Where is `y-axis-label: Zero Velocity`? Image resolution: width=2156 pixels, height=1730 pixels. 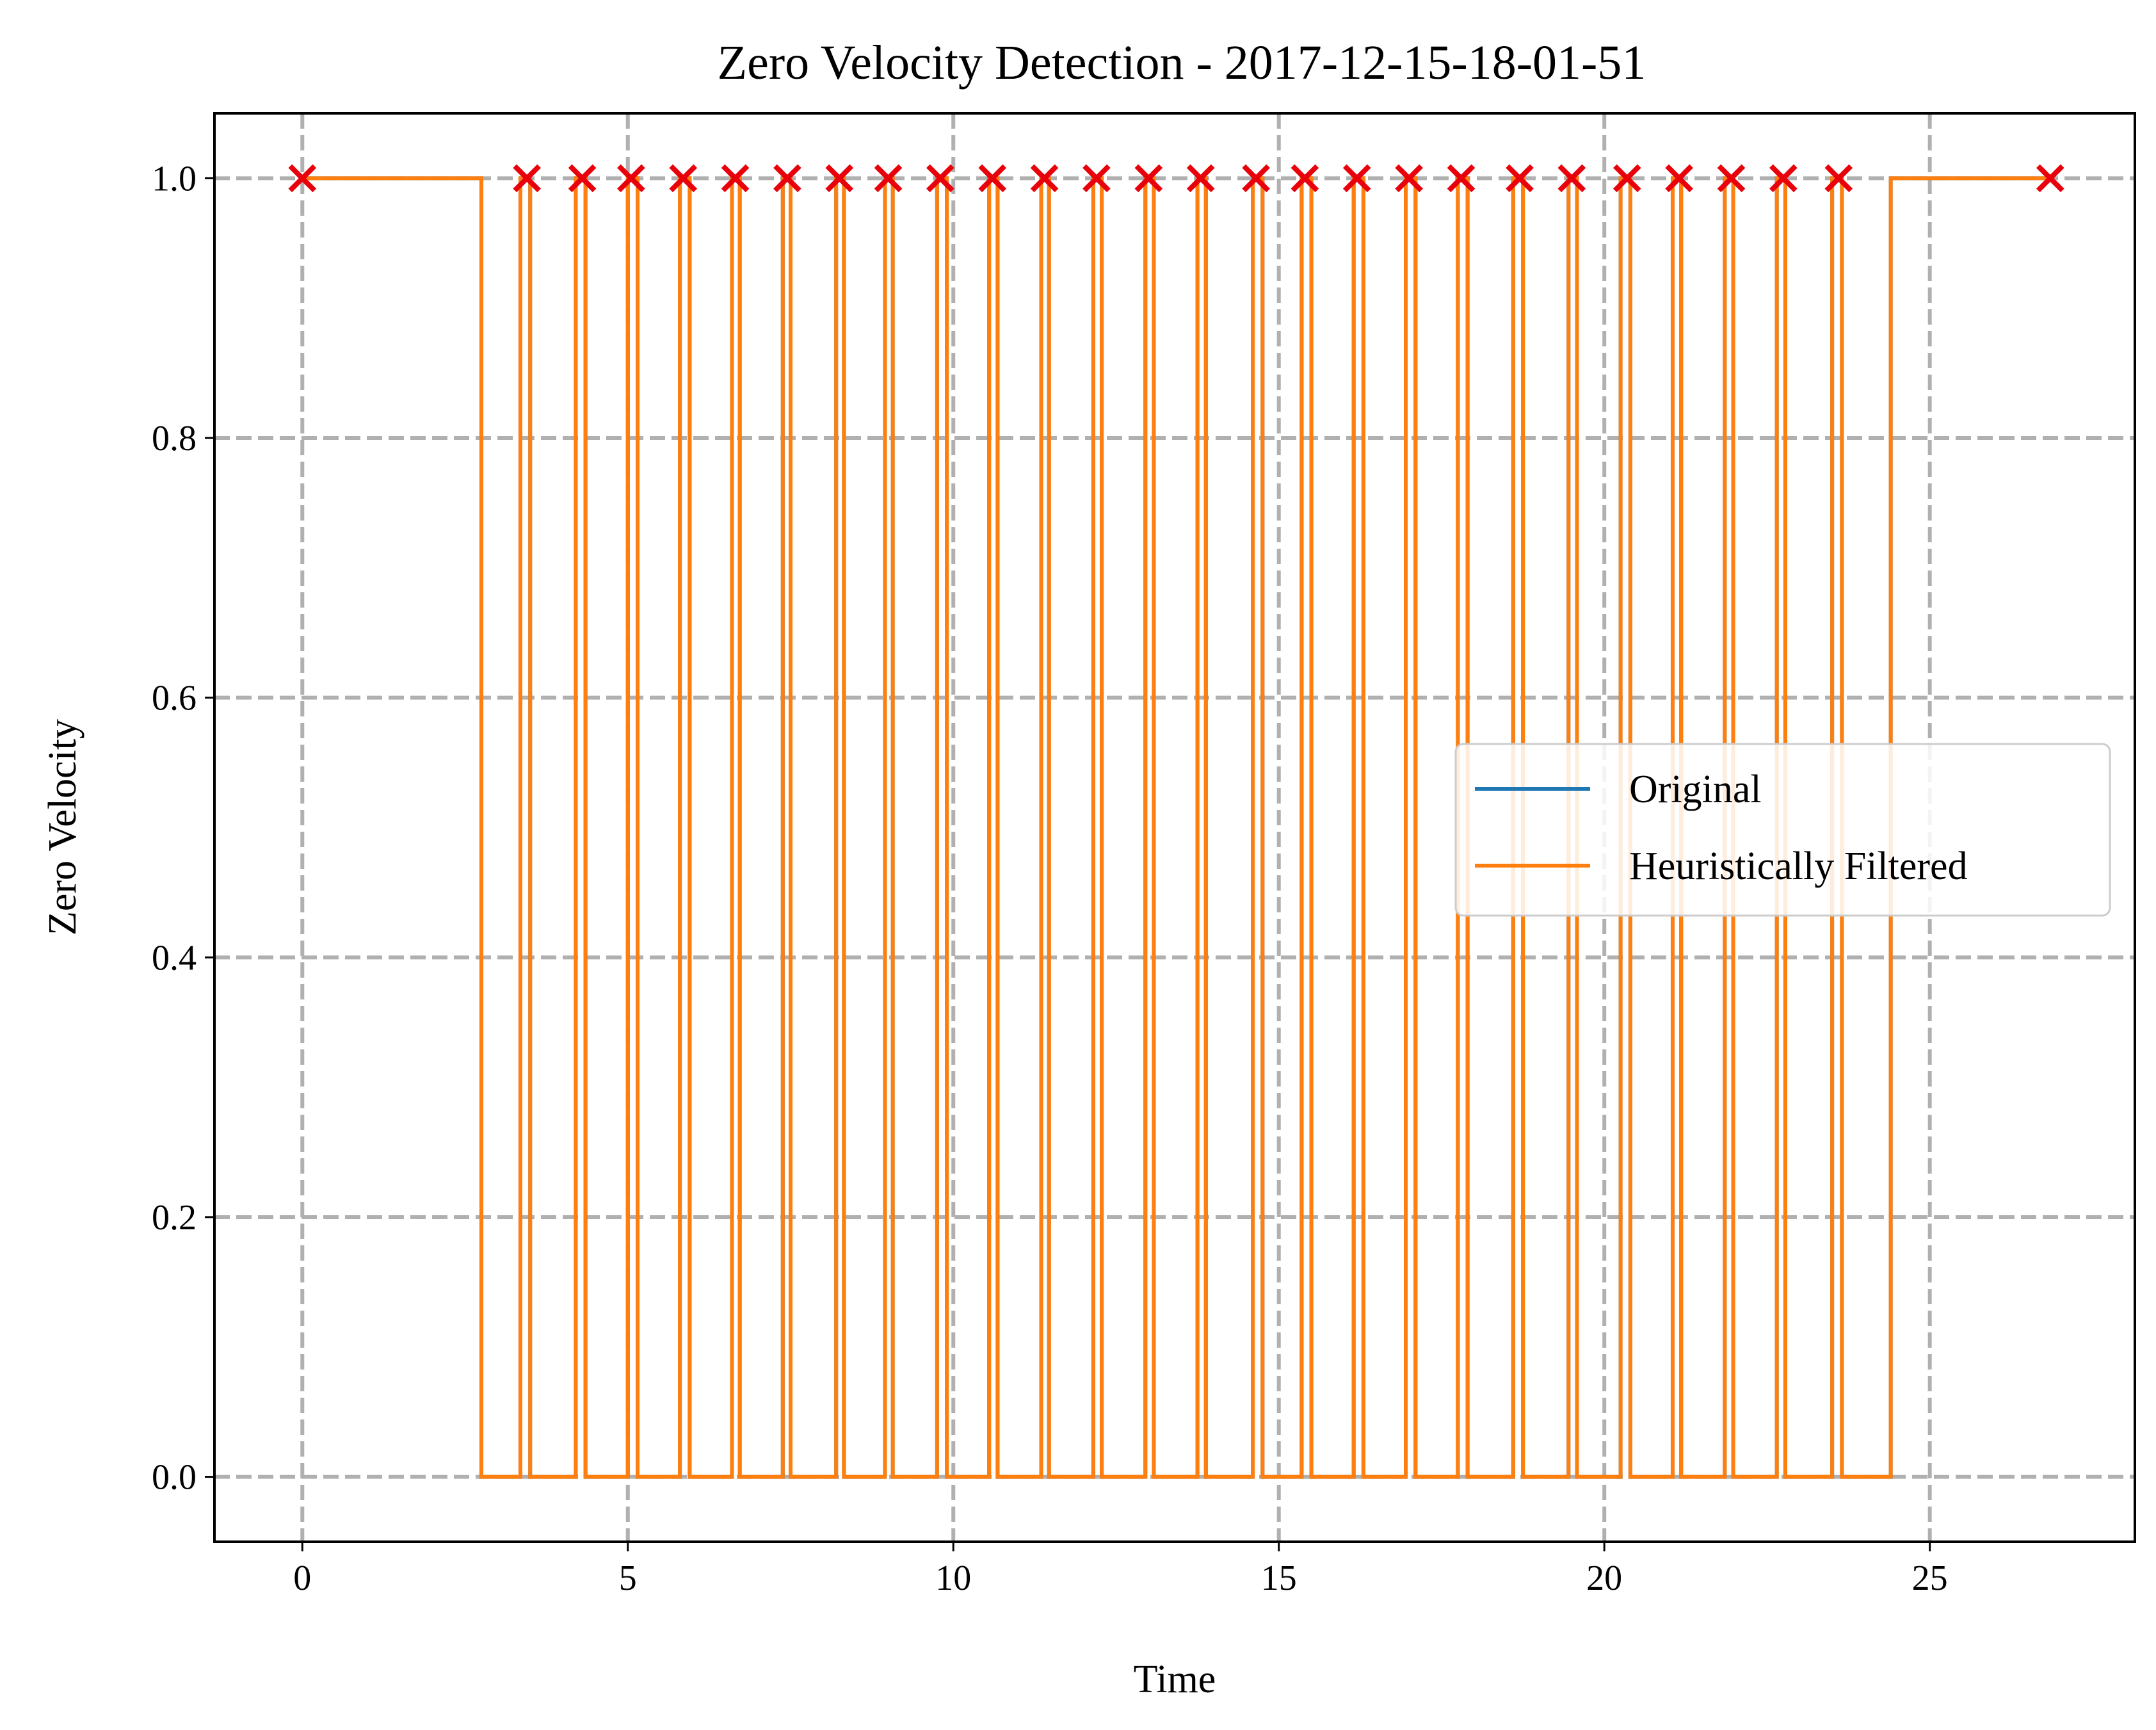
y-axis-label: Zero Velocity is located at coordinates (62, 827).